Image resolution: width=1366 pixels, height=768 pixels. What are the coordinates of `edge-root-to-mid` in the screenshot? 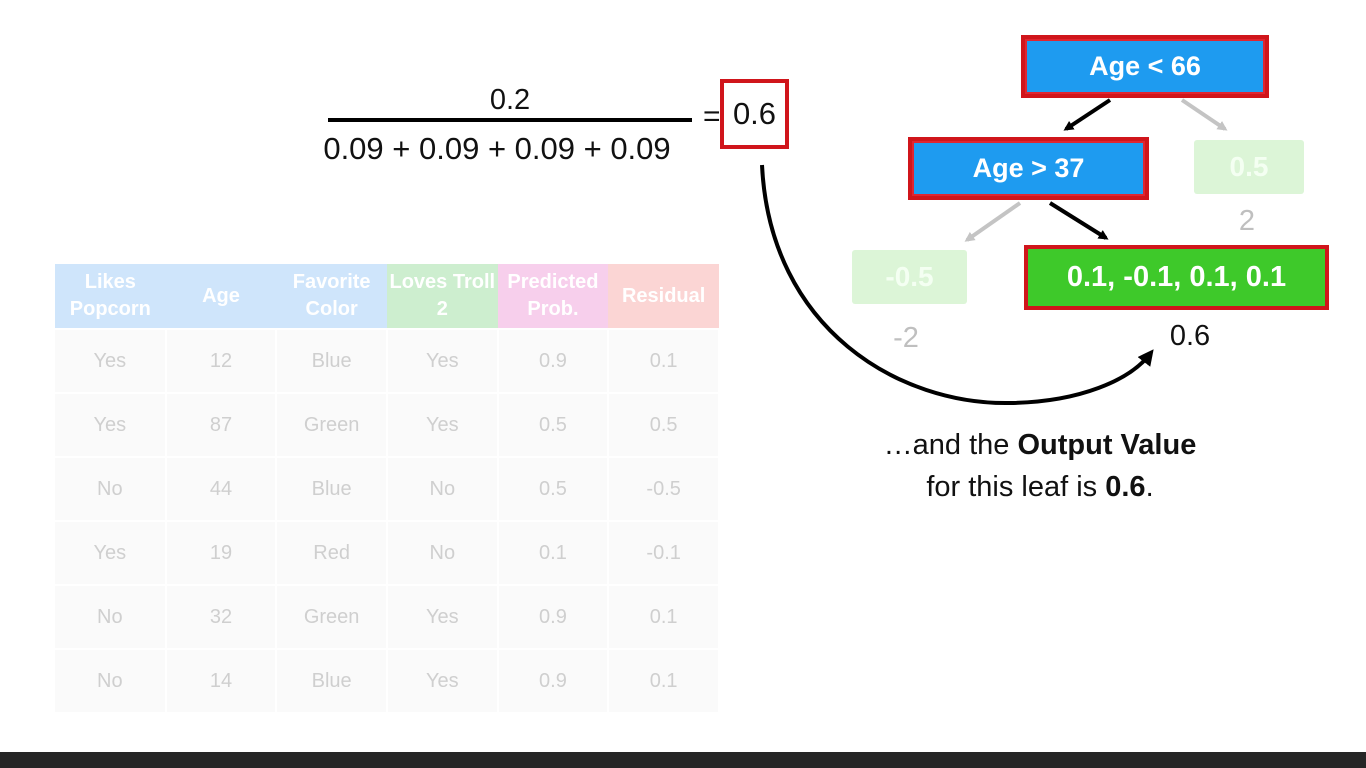 It's located at (1087, 114).